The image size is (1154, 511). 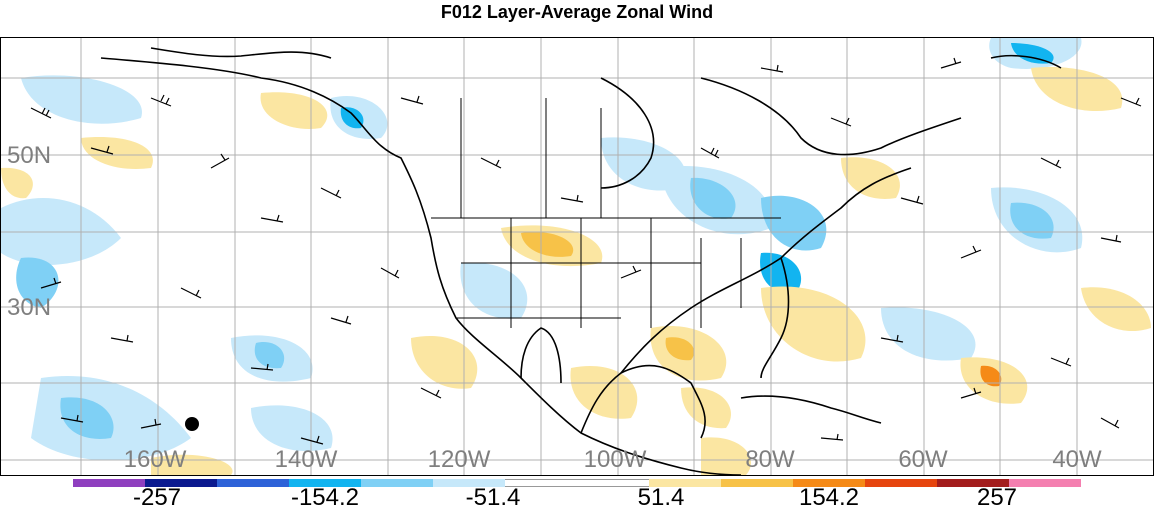 I want to click on lon-label-40w: 40W, so click(x=1077, y=459).